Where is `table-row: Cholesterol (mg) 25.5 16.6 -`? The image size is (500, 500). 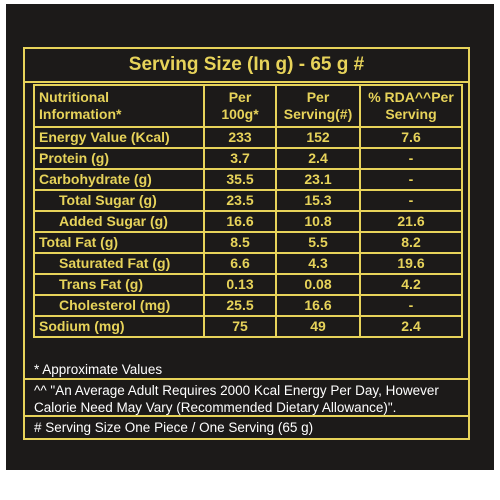
table-row: Cholesterol (mg) 25.5 16.6 - is located at coordinates (248, 305).